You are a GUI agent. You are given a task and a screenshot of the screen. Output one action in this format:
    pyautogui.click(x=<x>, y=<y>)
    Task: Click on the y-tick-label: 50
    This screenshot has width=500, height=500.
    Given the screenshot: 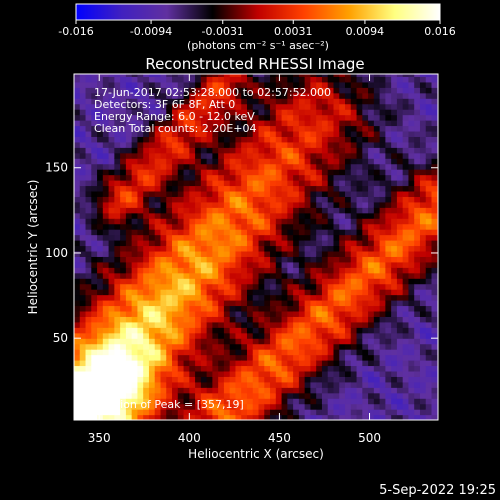 What is the action you would take?
    pyautogui.click(x=60, y=338)
    